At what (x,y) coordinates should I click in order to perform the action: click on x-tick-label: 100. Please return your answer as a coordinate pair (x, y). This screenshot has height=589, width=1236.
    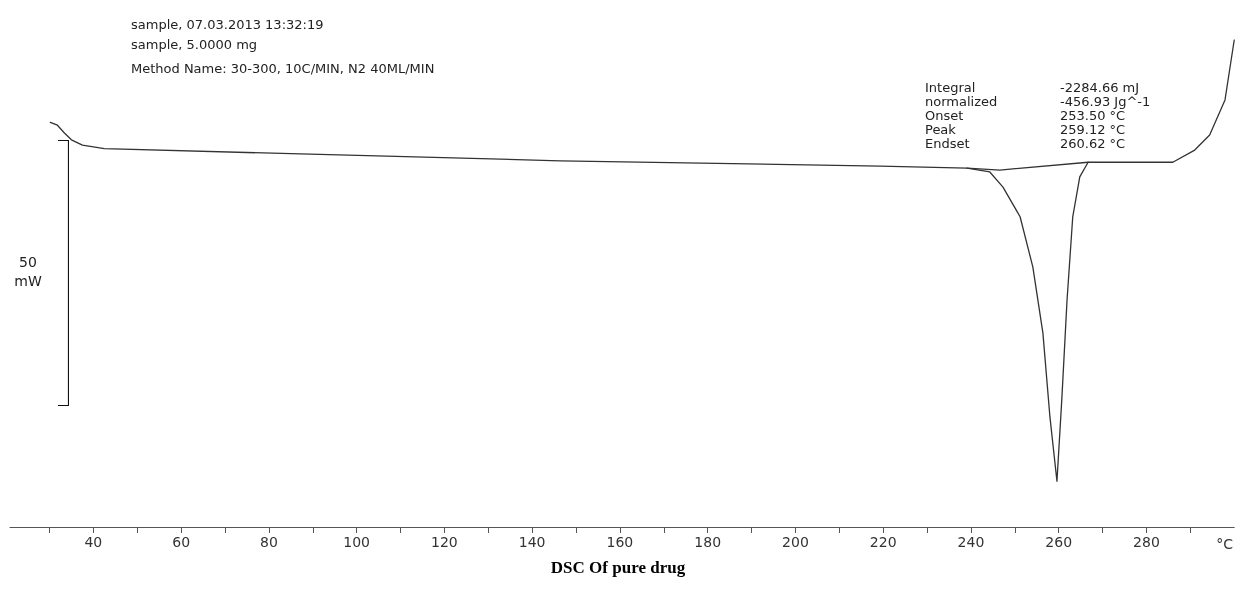
    Looking at the image, I should click on (357, 542).